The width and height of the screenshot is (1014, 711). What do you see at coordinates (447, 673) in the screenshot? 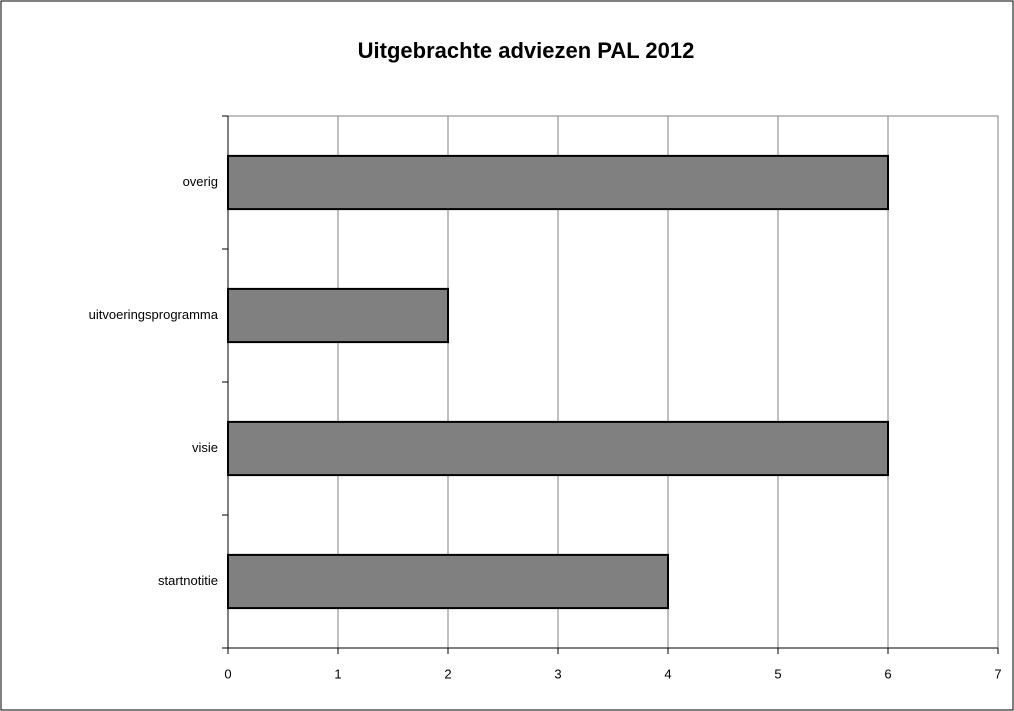
I see `x-tick-label: 2` at bounding box center [447, 673].